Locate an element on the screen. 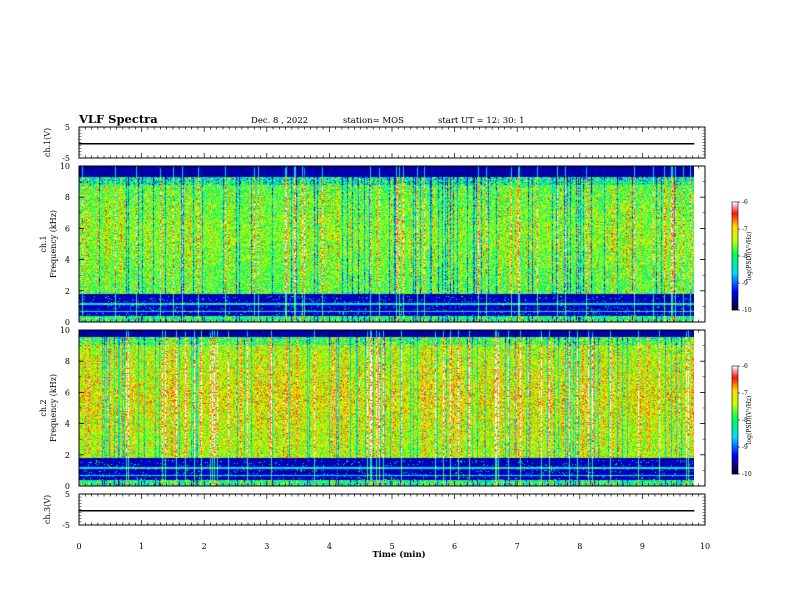  x-tick-label: 1 is located at coordinates (141, 546).